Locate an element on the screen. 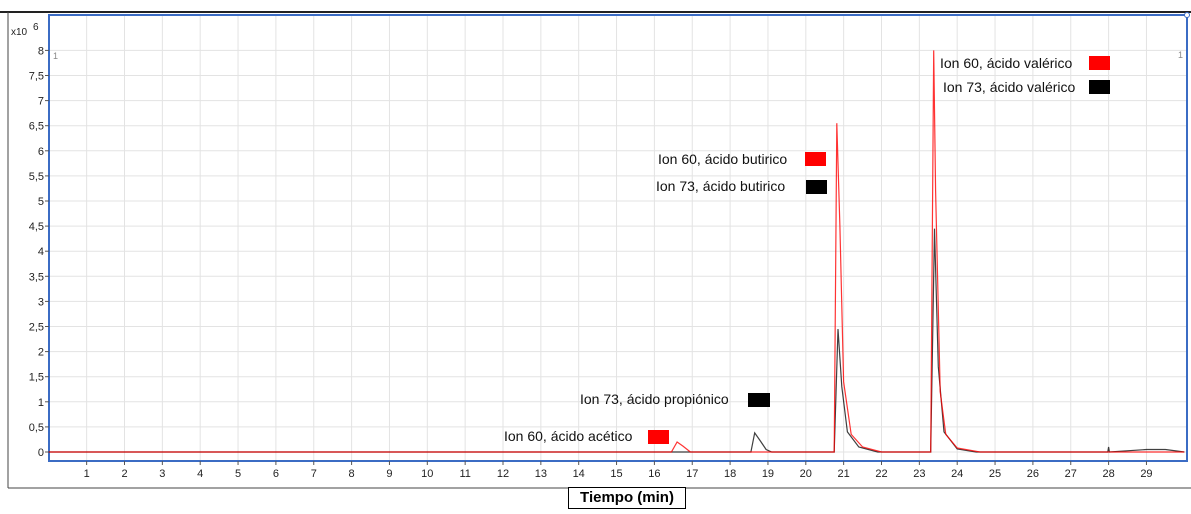  annotation-ion60-valerico: Ion 60, ácido valérico is located at coordinates (1025, 63).